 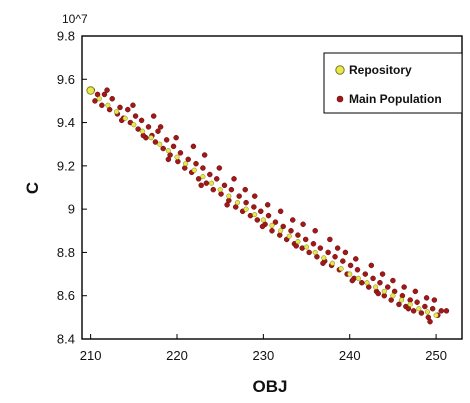 What do you see at coordinates (75, 19) in the screenshot?
I see `y-axis-multiplier-label: 10^7` at bounding box center [75, 19].